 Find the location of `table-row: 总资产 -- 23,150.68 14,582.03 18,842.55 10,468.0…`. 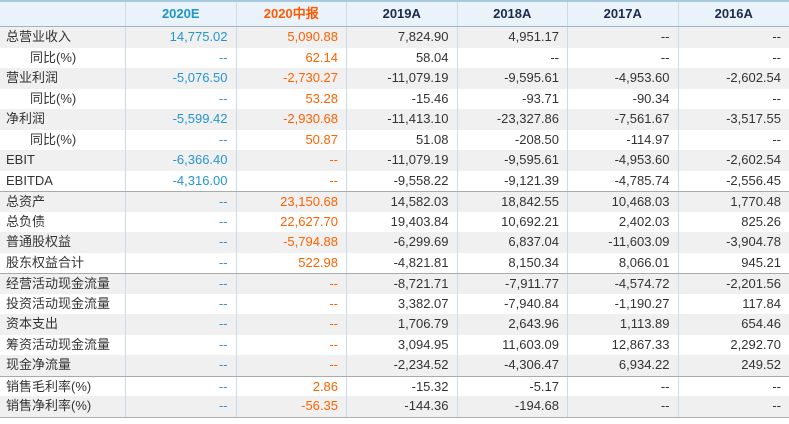

table-row: 总资产 -- 23,150.68 14,582.03 18,842.55 10,468.0… is located at coordinates (394, 201).